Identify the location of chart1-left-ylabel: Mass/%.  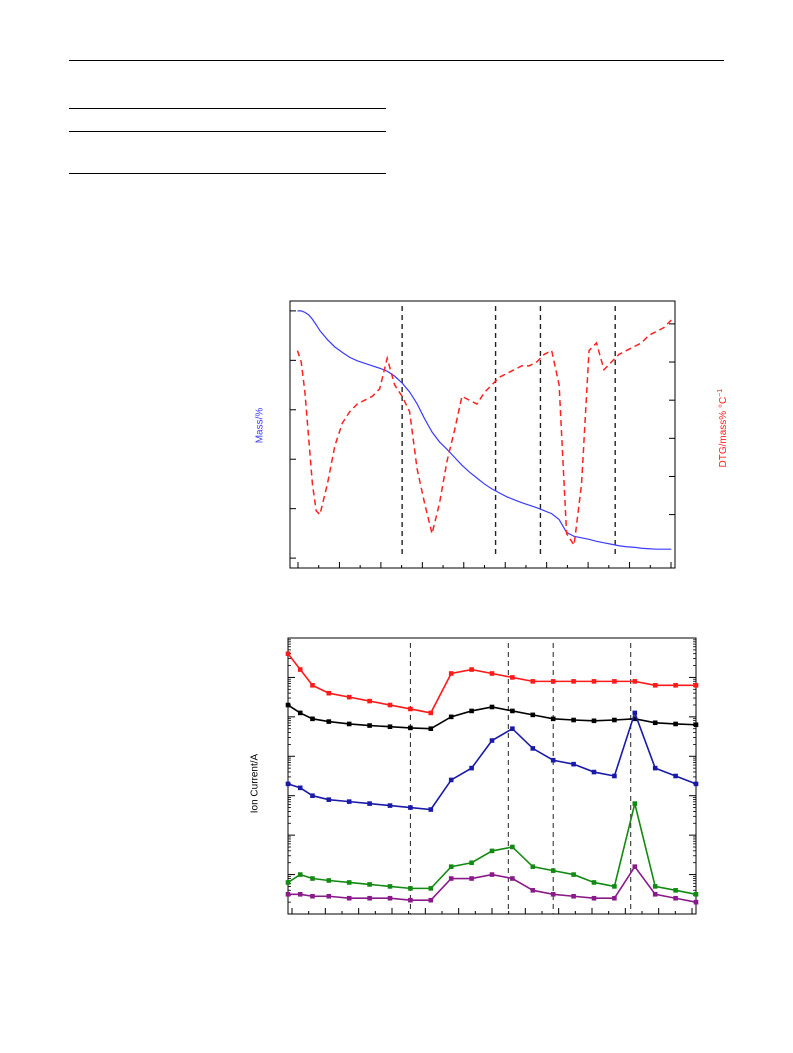
(260, 425).